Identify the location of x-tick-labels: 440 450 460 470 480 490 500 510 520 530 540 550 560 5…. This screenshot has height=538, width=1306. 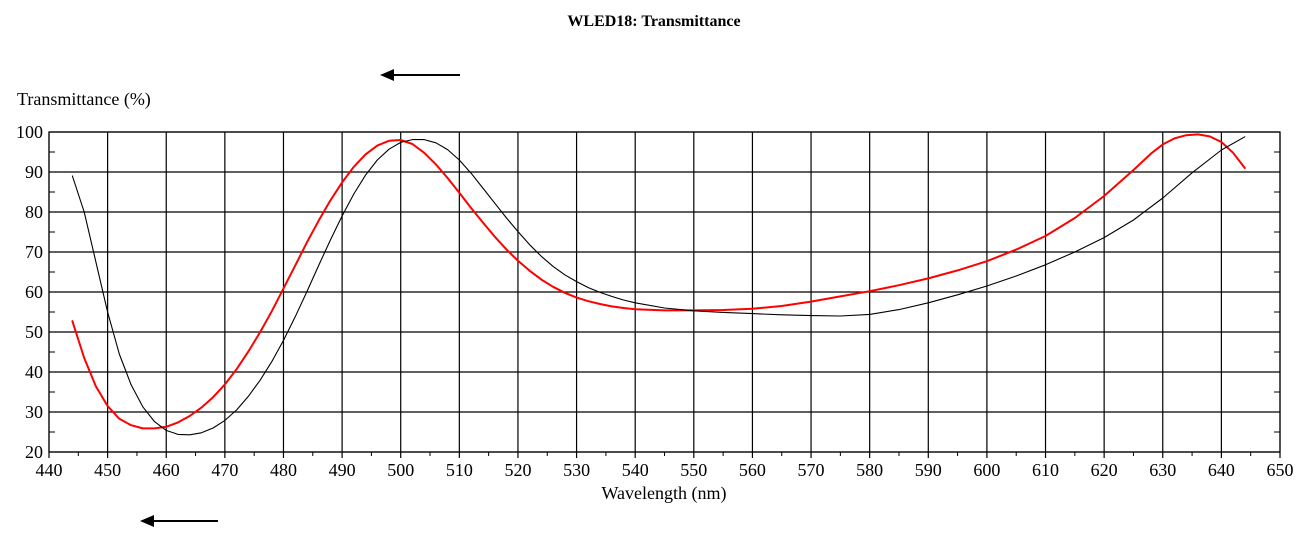
(665, 470).